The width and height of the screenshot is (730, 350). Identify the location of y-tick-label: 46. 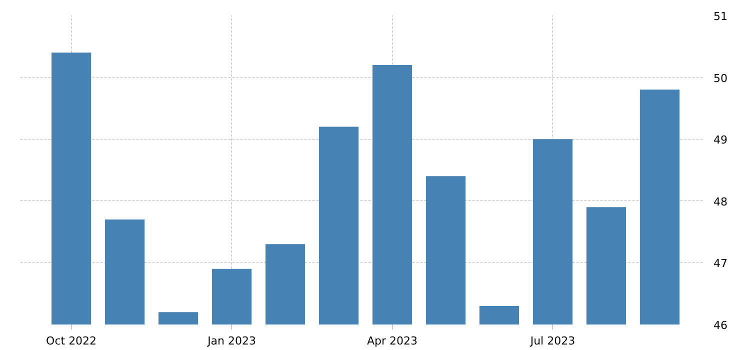
(721, 325).